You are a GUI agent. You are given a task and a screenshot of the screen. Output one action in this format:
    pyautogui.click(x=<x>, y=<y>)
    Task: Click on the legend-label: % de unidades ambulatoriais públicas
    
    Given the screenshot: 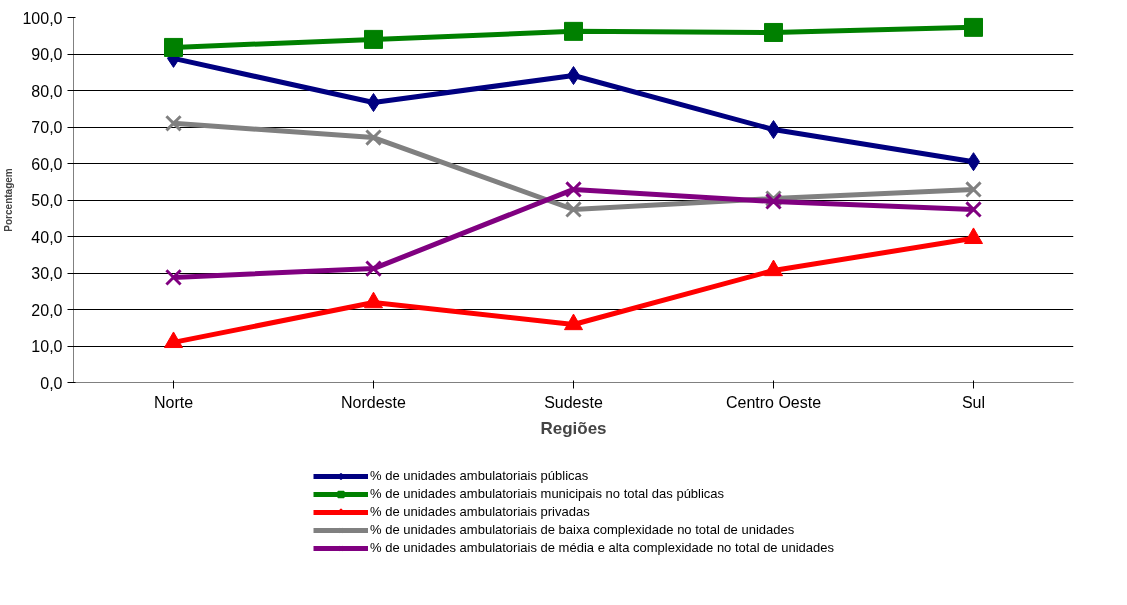 What is the action you would take?
    pyautogui.click(x=479, y=475)
    